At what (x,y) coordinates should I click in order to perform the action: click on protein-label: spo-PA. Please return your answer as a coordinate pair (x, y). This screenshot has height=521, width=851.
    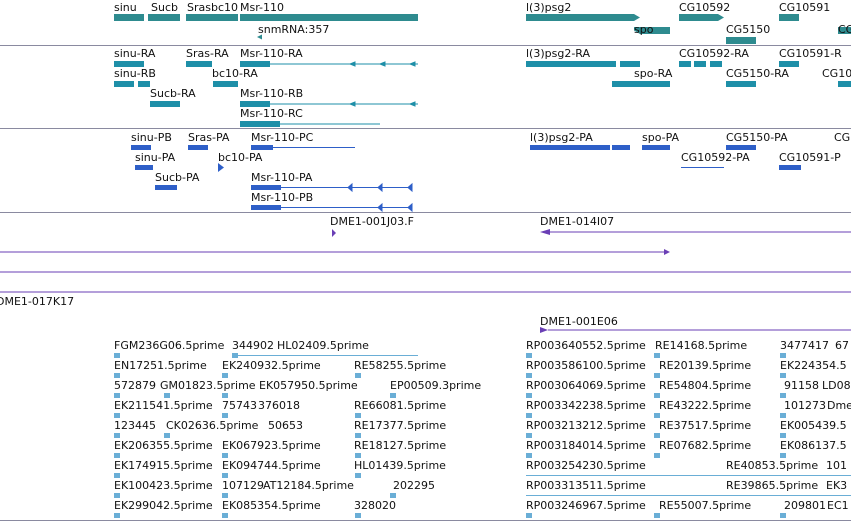
    Looking at the image, I should click on (661, 137).